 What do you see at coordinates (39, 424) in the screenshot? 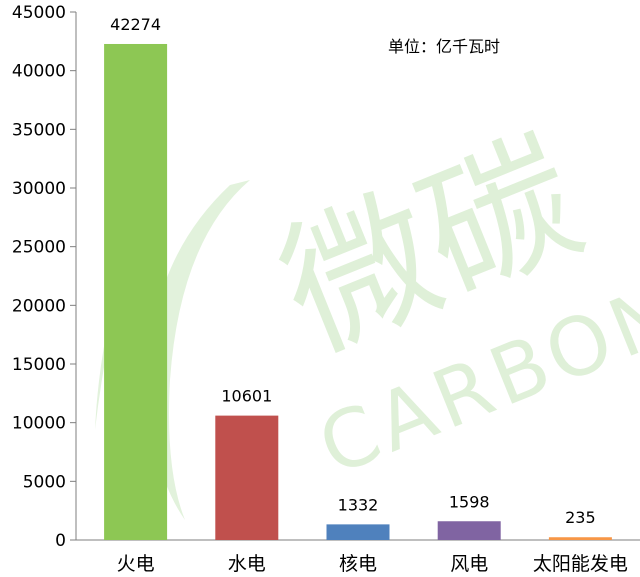
I see `y-tick-label: 10000` at bounding box center [39, 424].